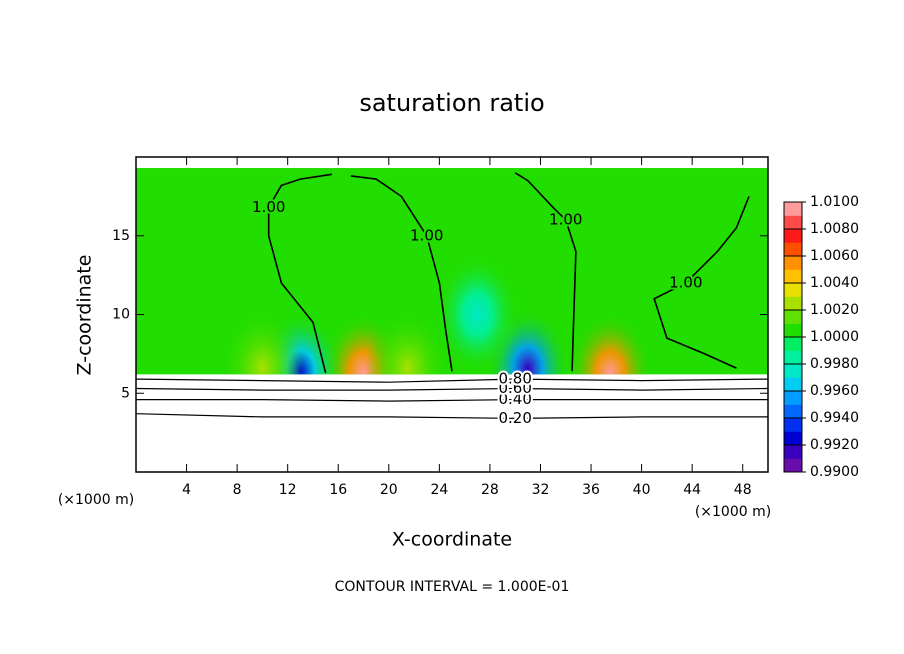  I want to click on x-tick-label: 12, so click(288, 490).